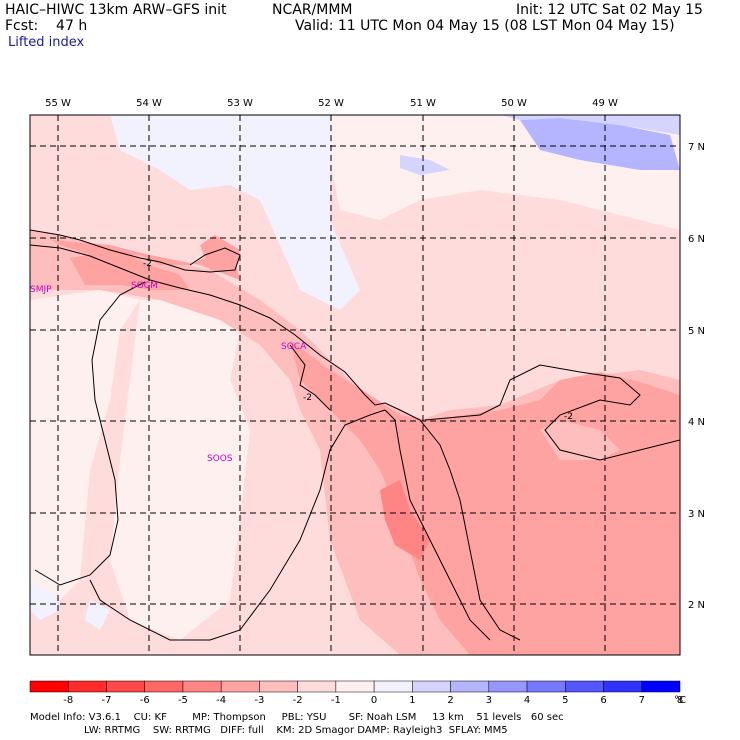  I want to click on latitude-labels: 7 N 6 N 5 N 4 N 3 N 2 N, so click(696, 376).